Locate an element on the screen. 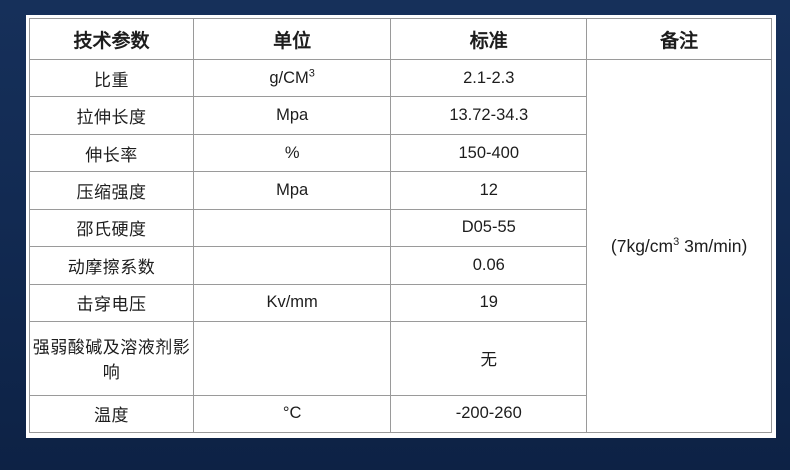  param-cell: 邵氏硬度 is located at coordinates (111, 228).